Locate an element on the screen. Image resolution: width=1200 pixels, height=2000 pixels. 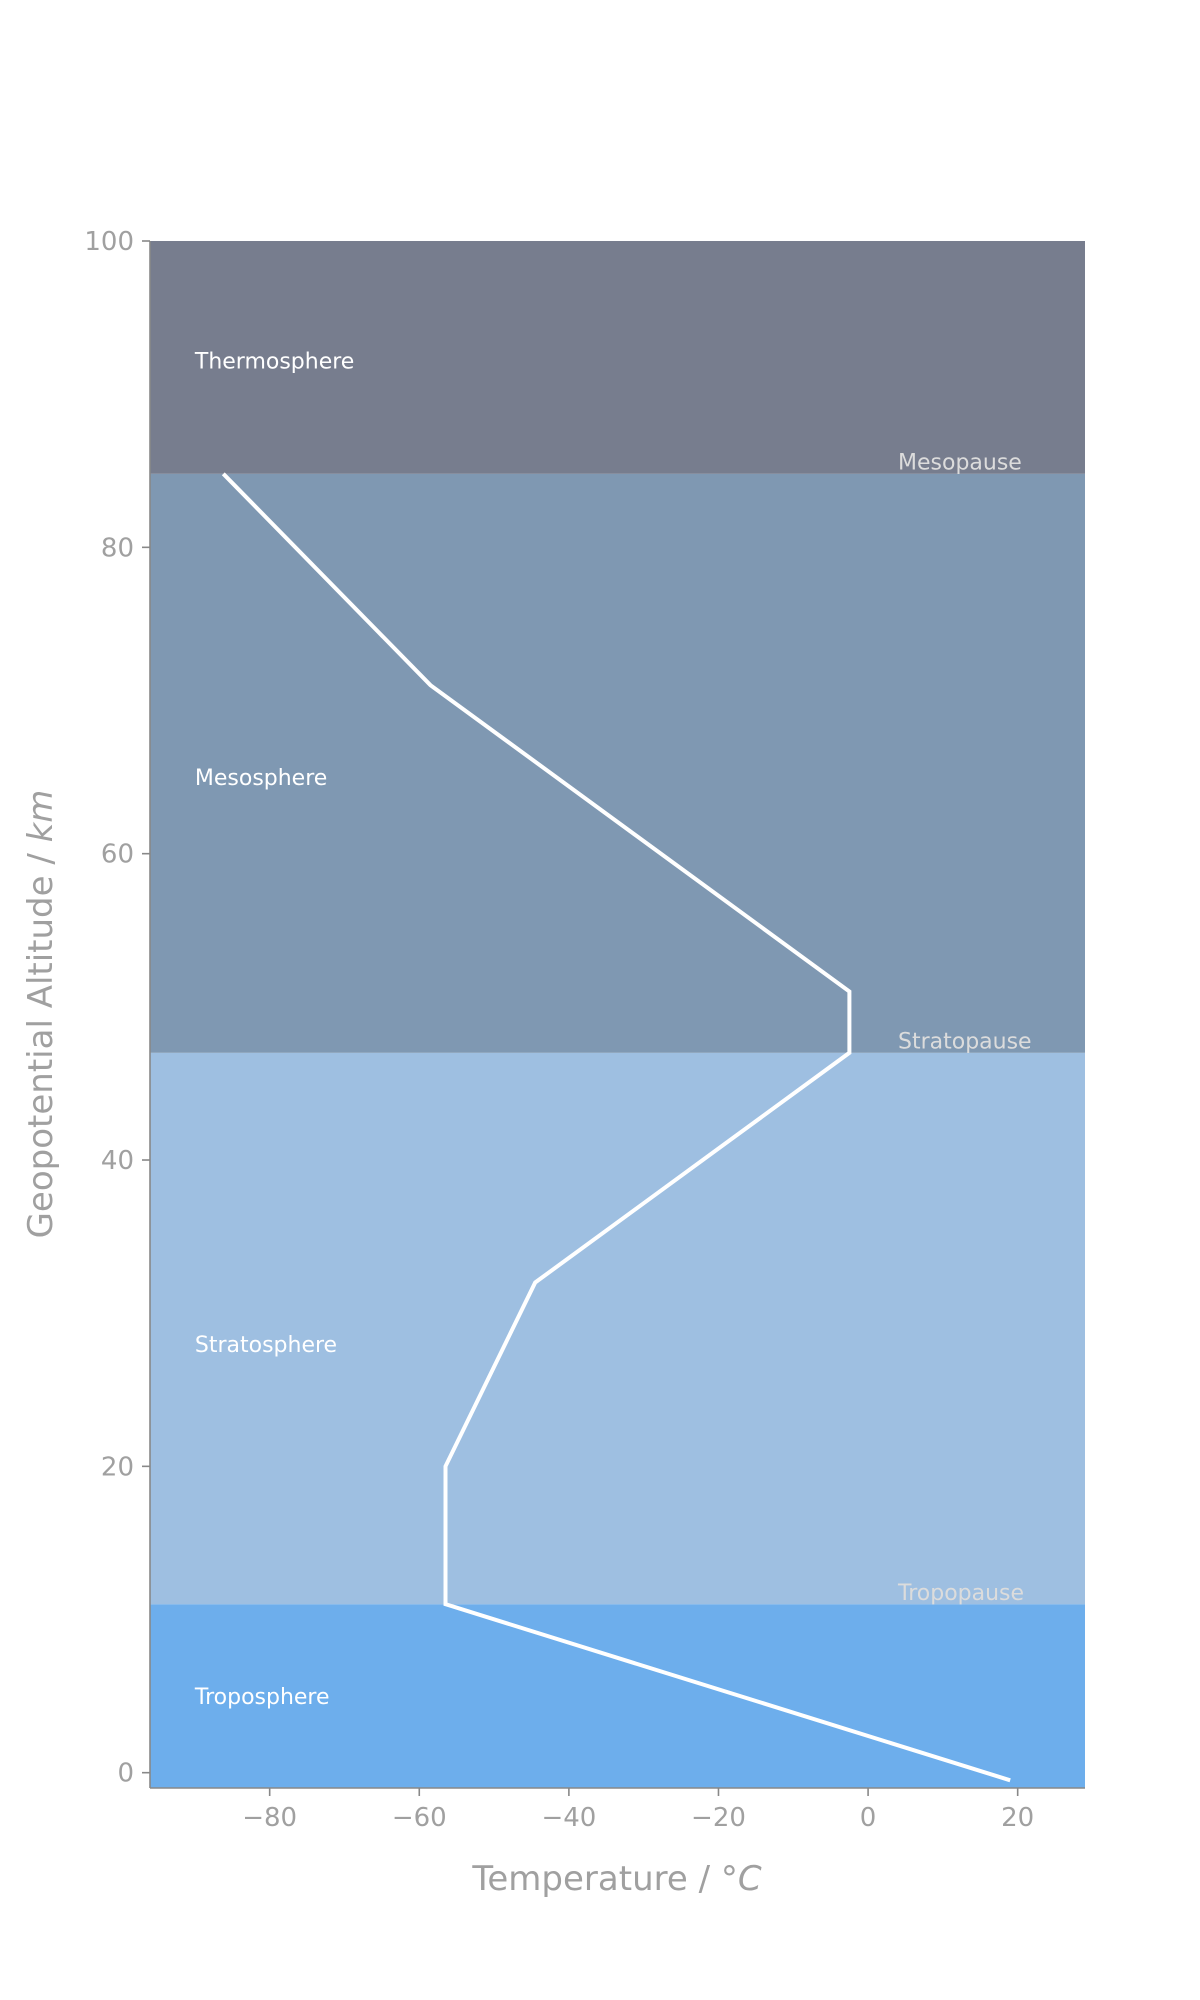
x-tick-label: −20 is located at coordinates (718, 1818).